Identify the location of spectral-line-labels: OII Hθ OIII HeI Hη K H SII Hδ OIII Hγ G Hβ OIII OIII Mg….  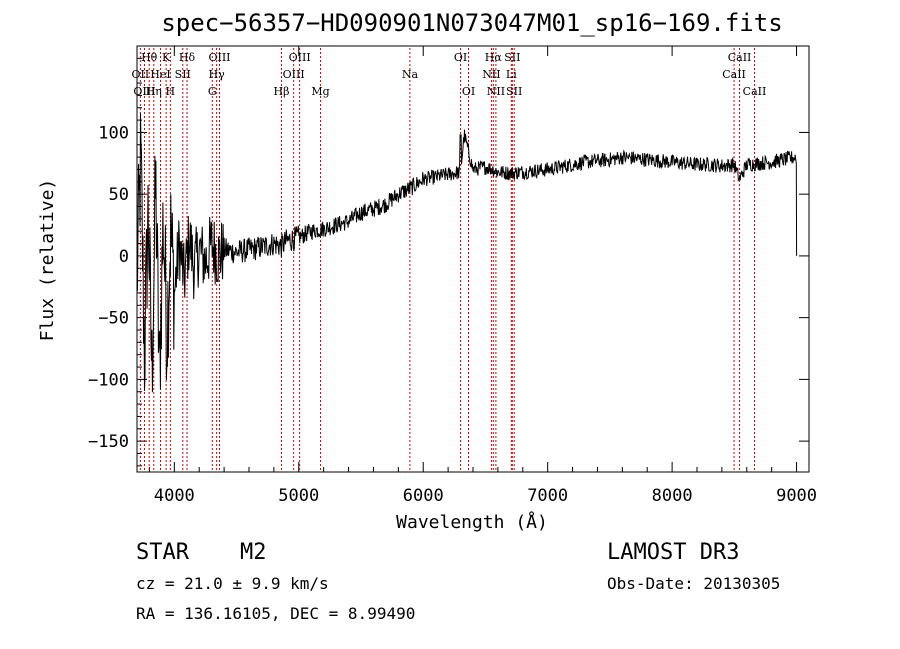
(449, 74).